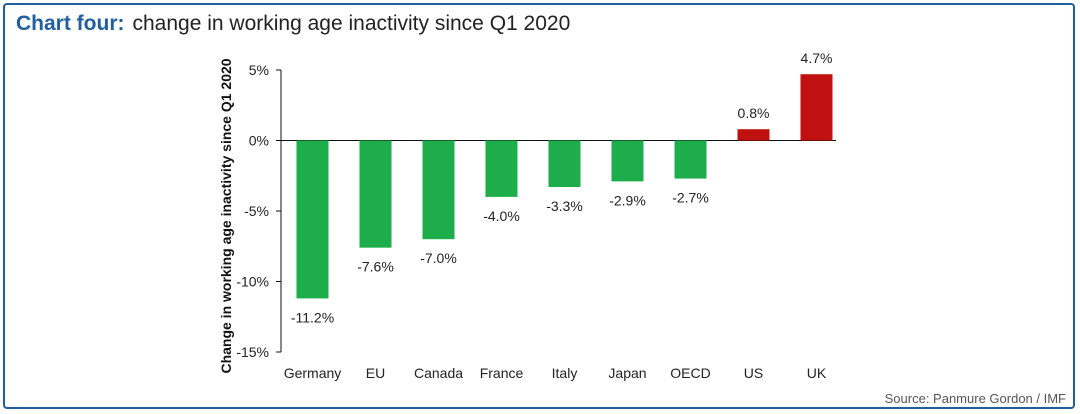  What do you see at coordinates (312, 317) in the screenshot?
I see `data-label: -11.2%` at bounding box center [312, 317].